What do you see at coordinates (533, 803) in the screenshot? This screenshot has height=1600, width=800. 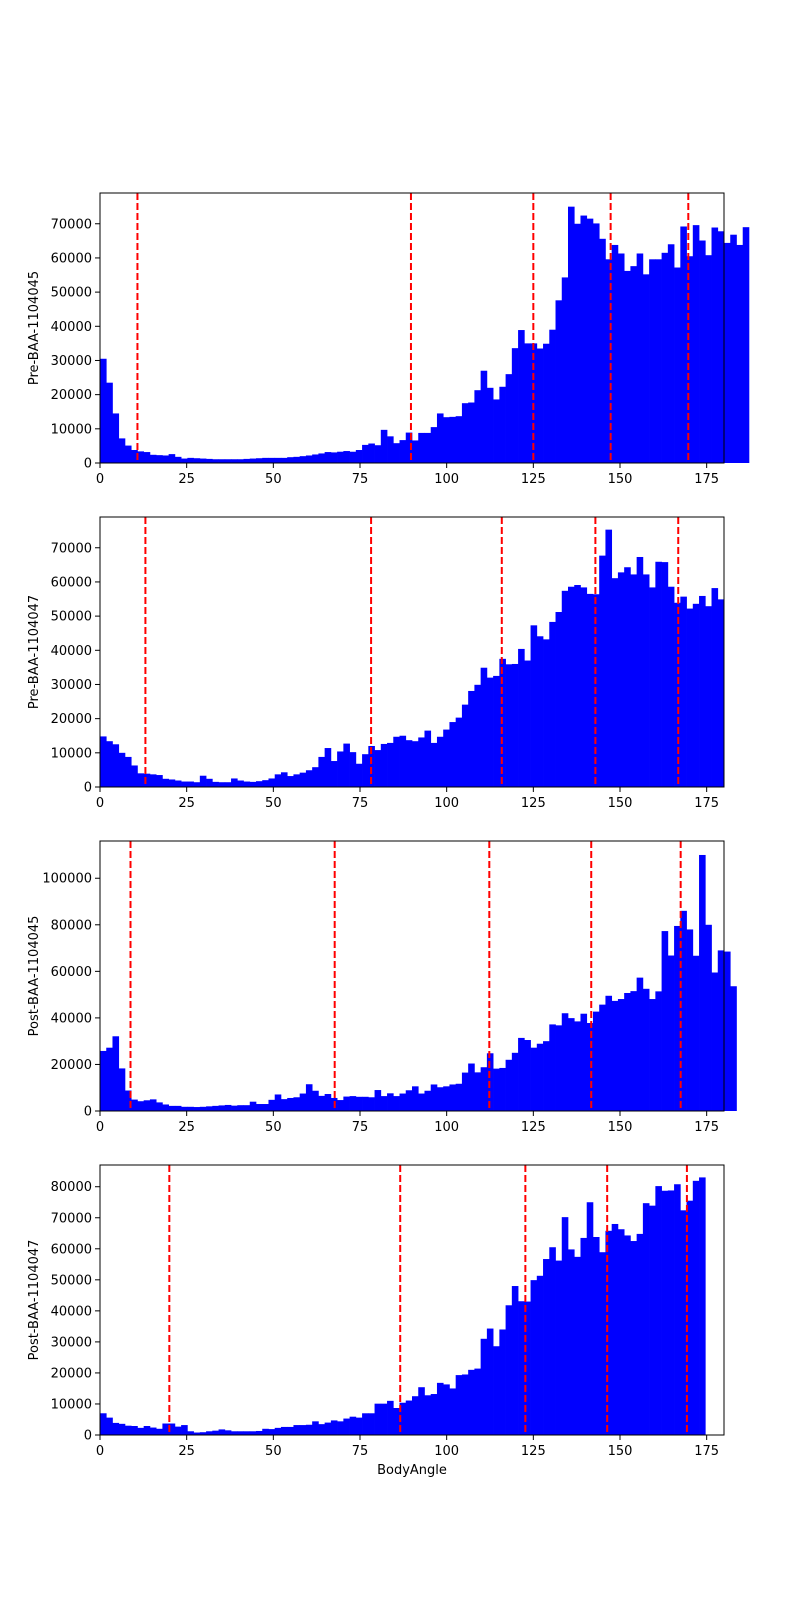 I see `x-tick-label: 125` at bounding box center [533, 803].